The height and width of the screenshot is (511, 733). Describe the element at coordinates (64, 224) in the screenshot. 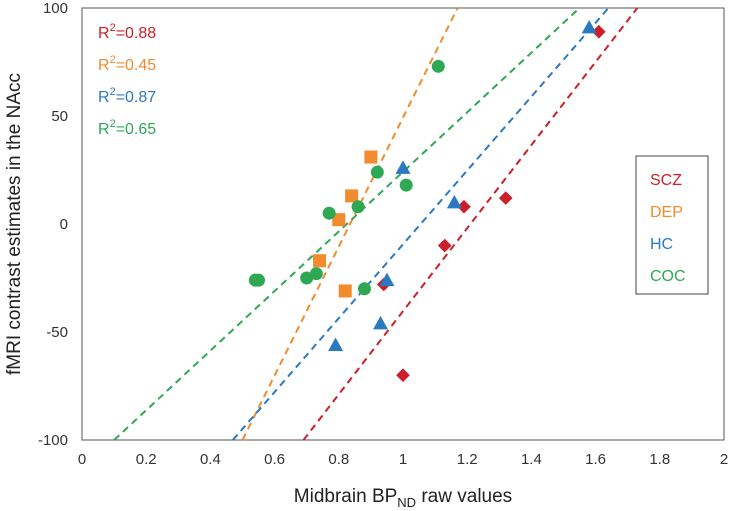

I see `y-tick-label: 0` at that location.